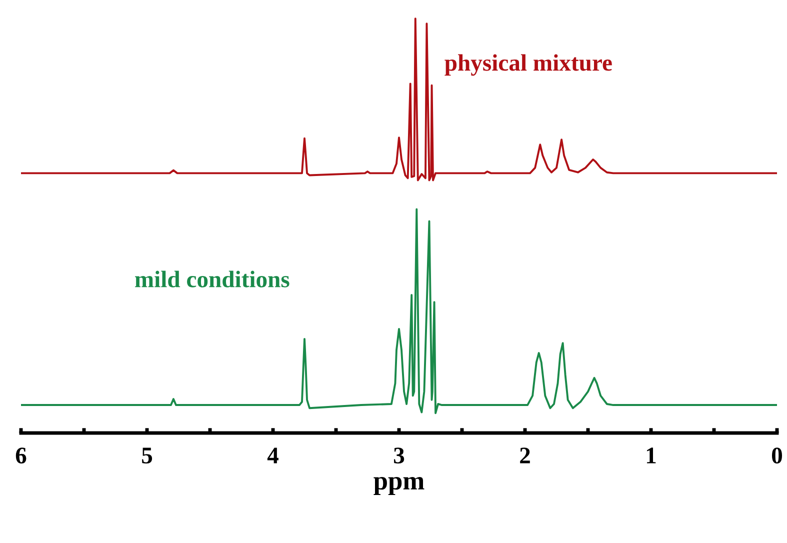  What do you see at coordinates (212, 279) in the screenshot?
I see `text: mild conditions` at bounding box center [212, 279].